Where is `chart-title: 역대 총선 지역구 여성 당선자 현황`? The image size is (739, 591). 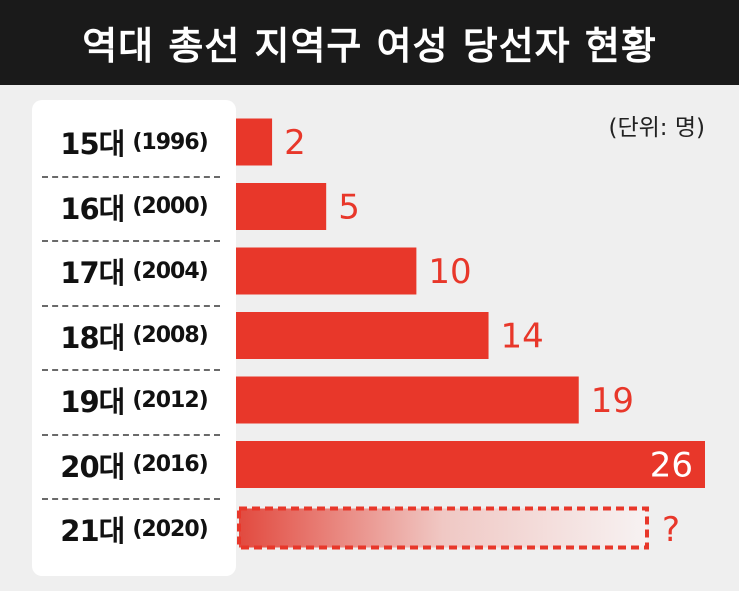
chart-title: 역대 총선 지역구 여성 당선자 현황 is located at coordinates (369, 46).